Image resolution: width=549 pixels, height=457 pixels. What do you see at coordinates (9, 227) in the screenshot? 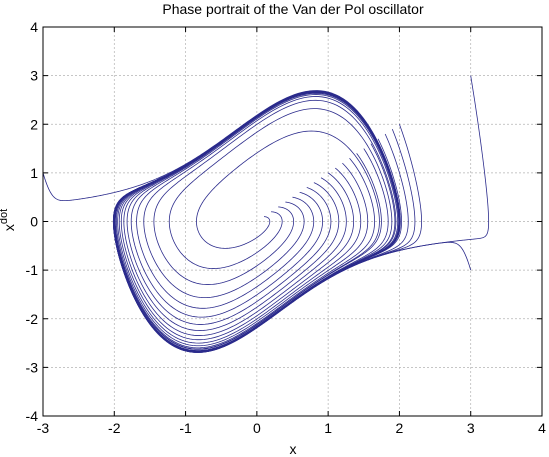
I see `y-axis-label-base: x` at bounding box center [9, 227].